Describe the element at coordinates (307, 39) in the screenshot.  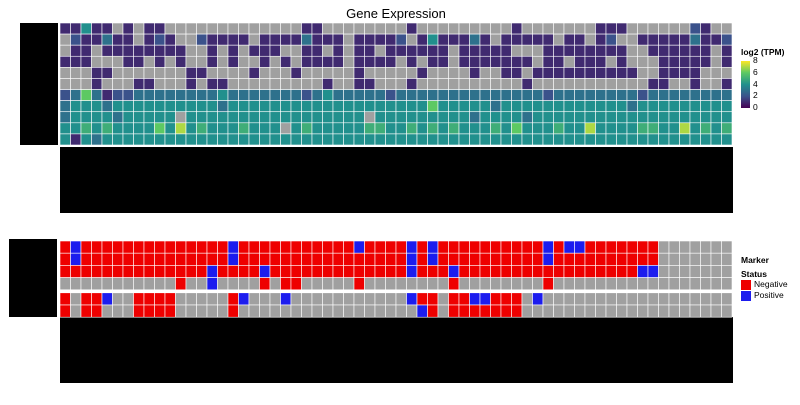
I see `expr-cell-r1-c23` at that location.